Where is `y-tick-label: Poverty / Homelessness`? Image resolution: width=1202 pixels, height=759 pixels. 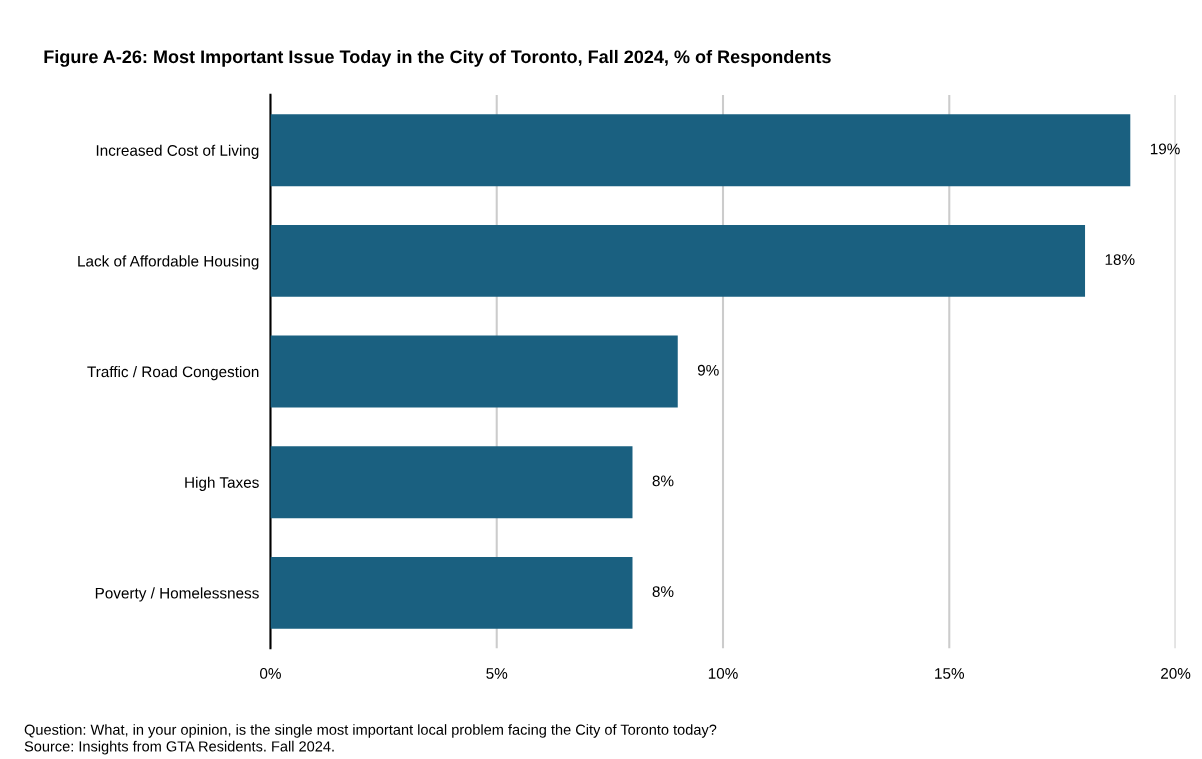
y-tick-label: Poverty / Homelessness is located at coordinates (177, 594).